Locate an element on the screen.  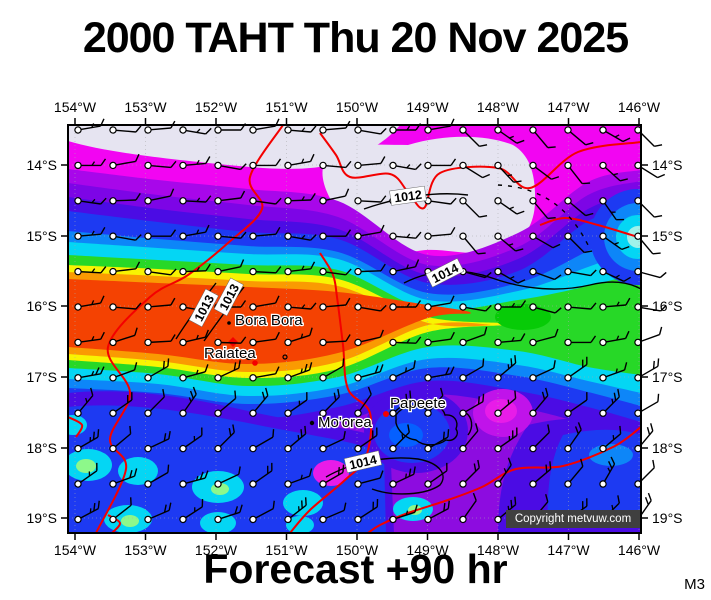
band-red is located at coordinates (269, 322).